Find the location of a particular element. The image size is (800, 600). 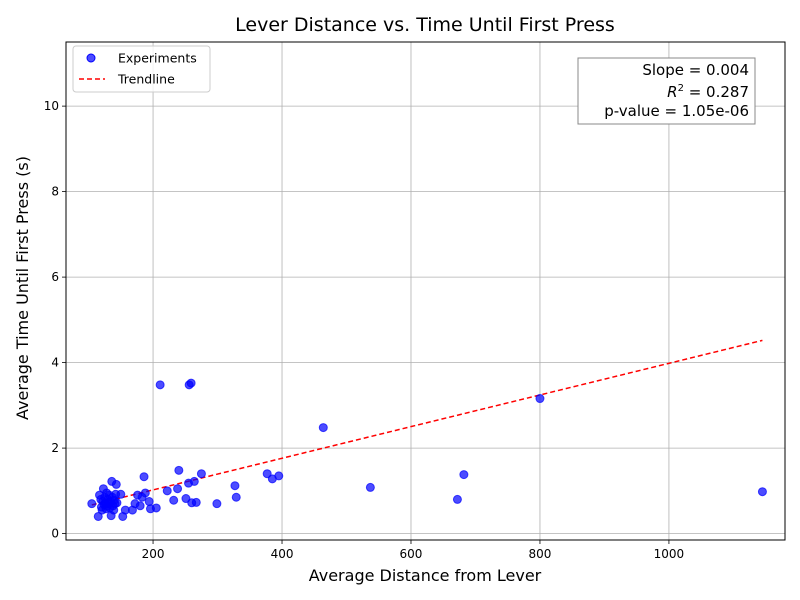

x-axis-ticks: 200 400 600 800 1000 is located at coordinates (413, 550).